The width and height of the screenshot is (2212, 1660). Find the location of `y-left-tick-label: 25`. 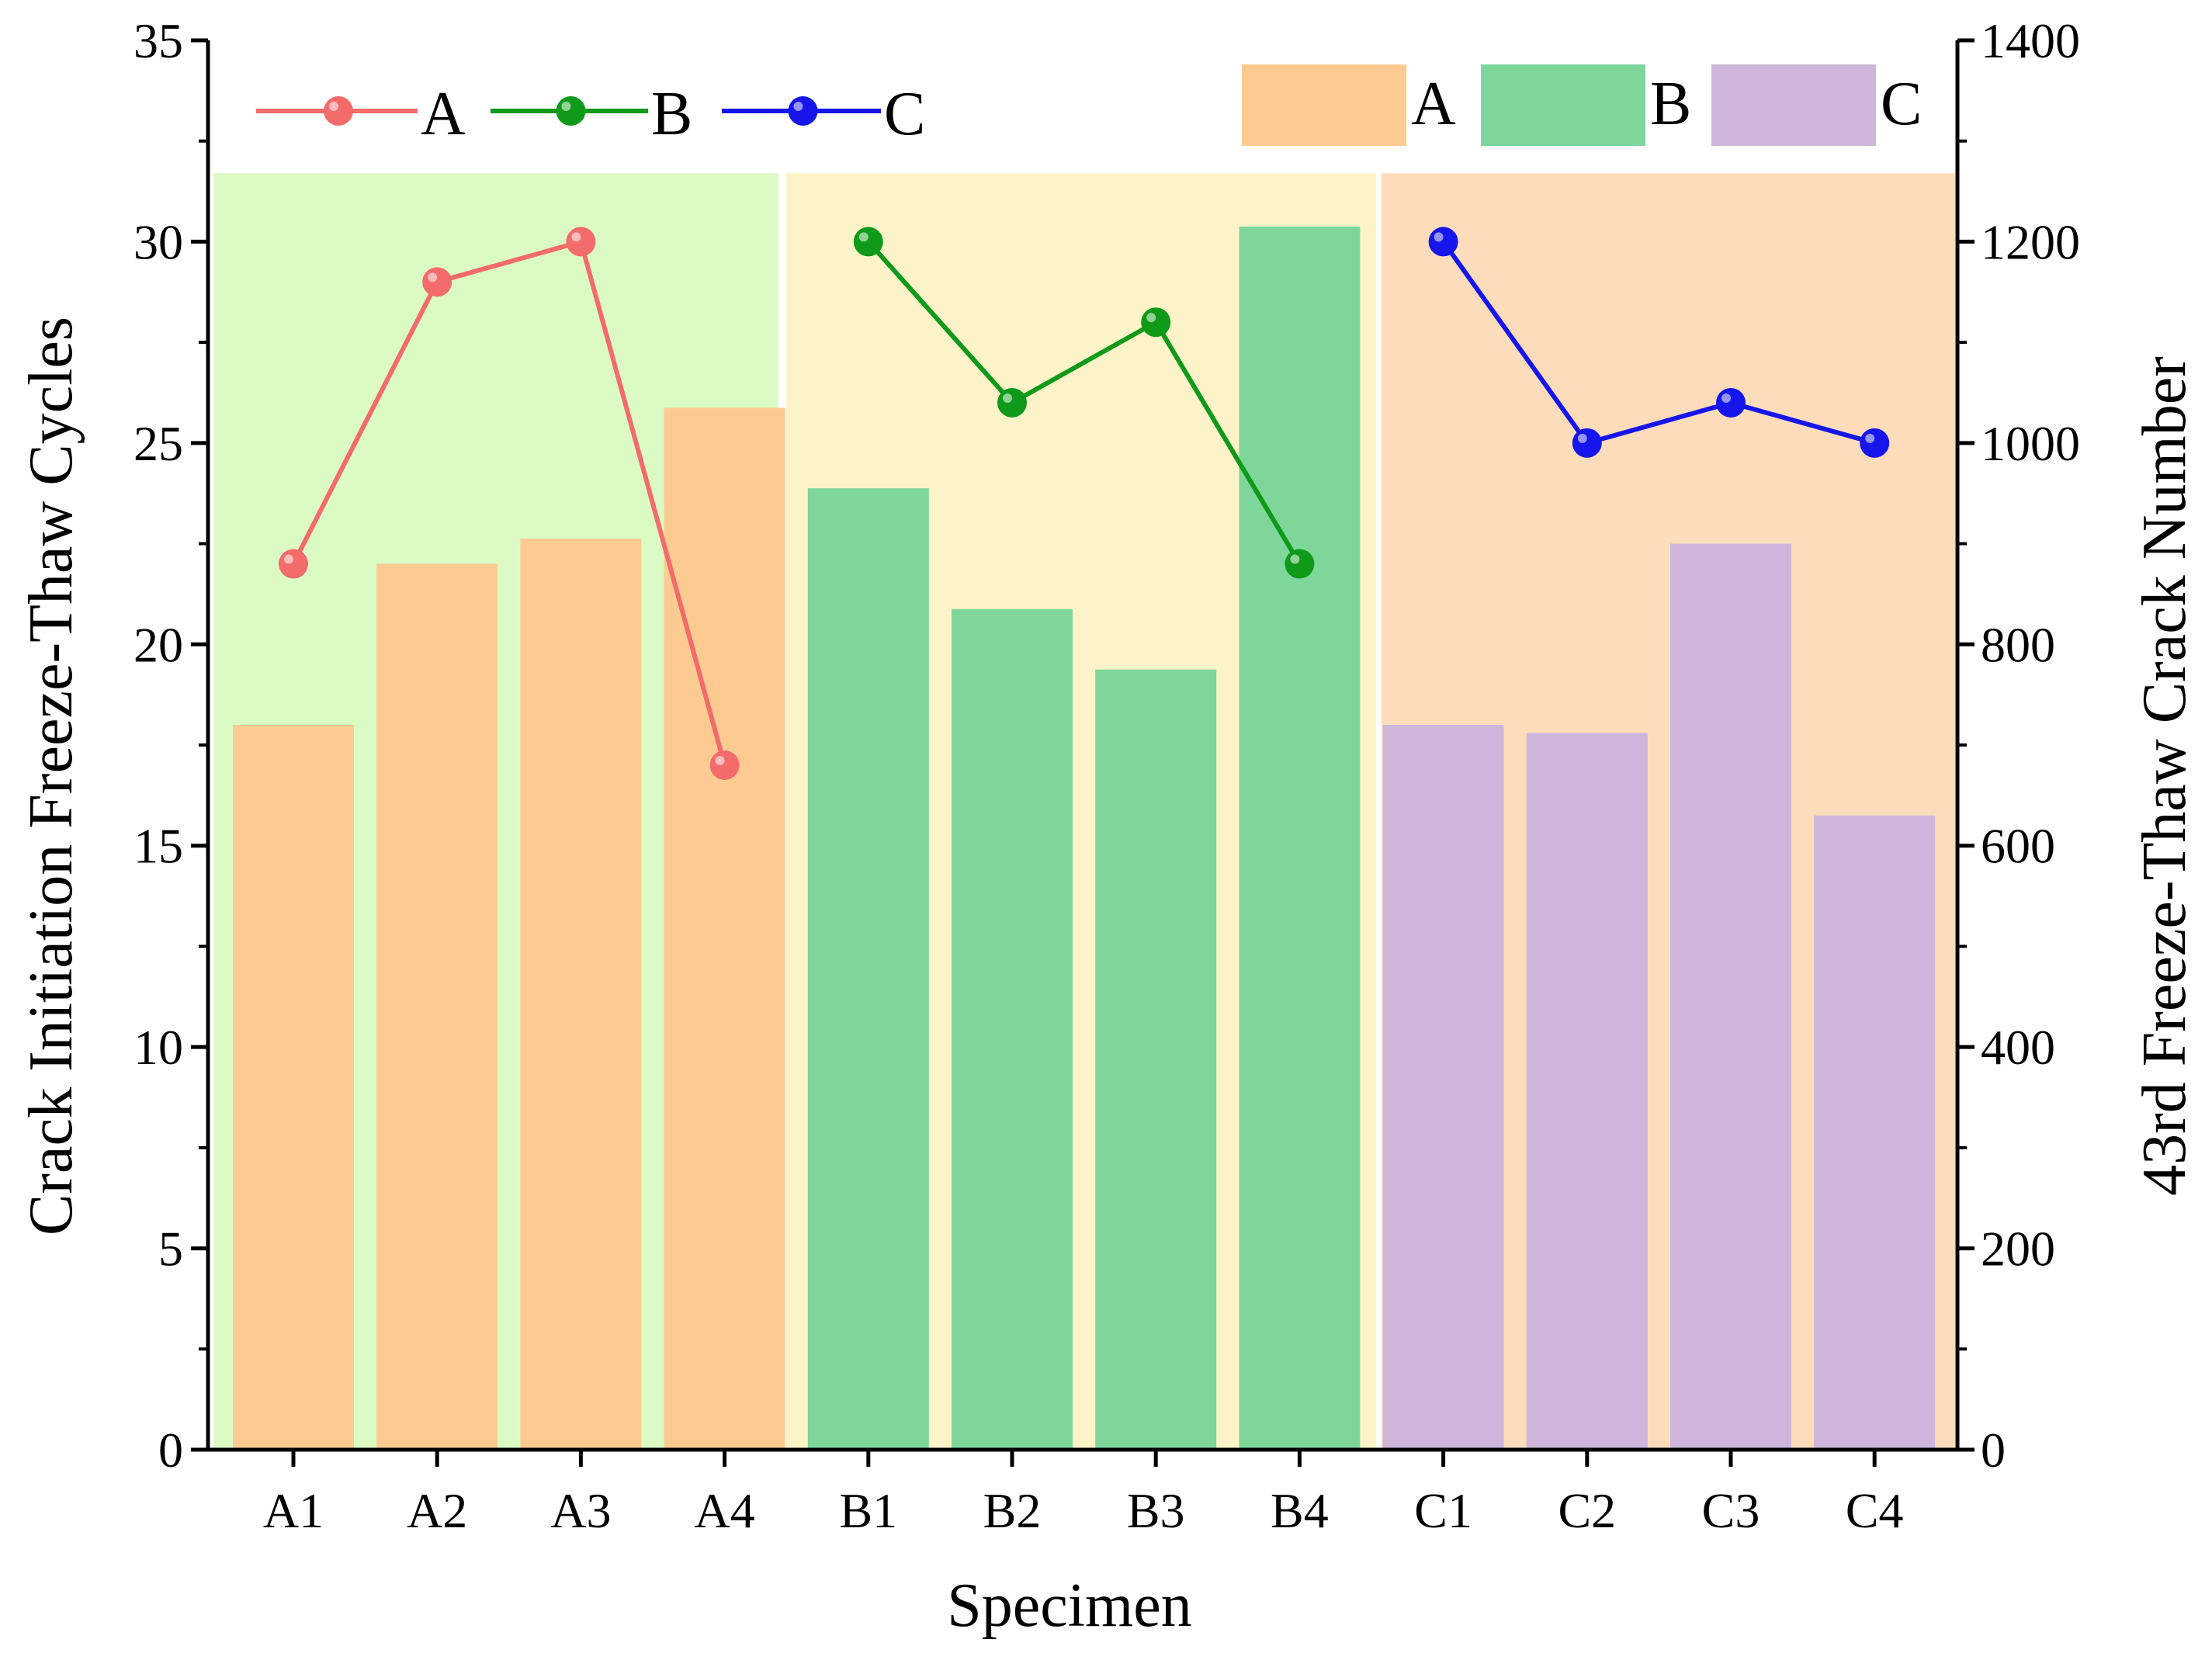

y-left-tick-label: 25 is located at coordinates (158, 444).